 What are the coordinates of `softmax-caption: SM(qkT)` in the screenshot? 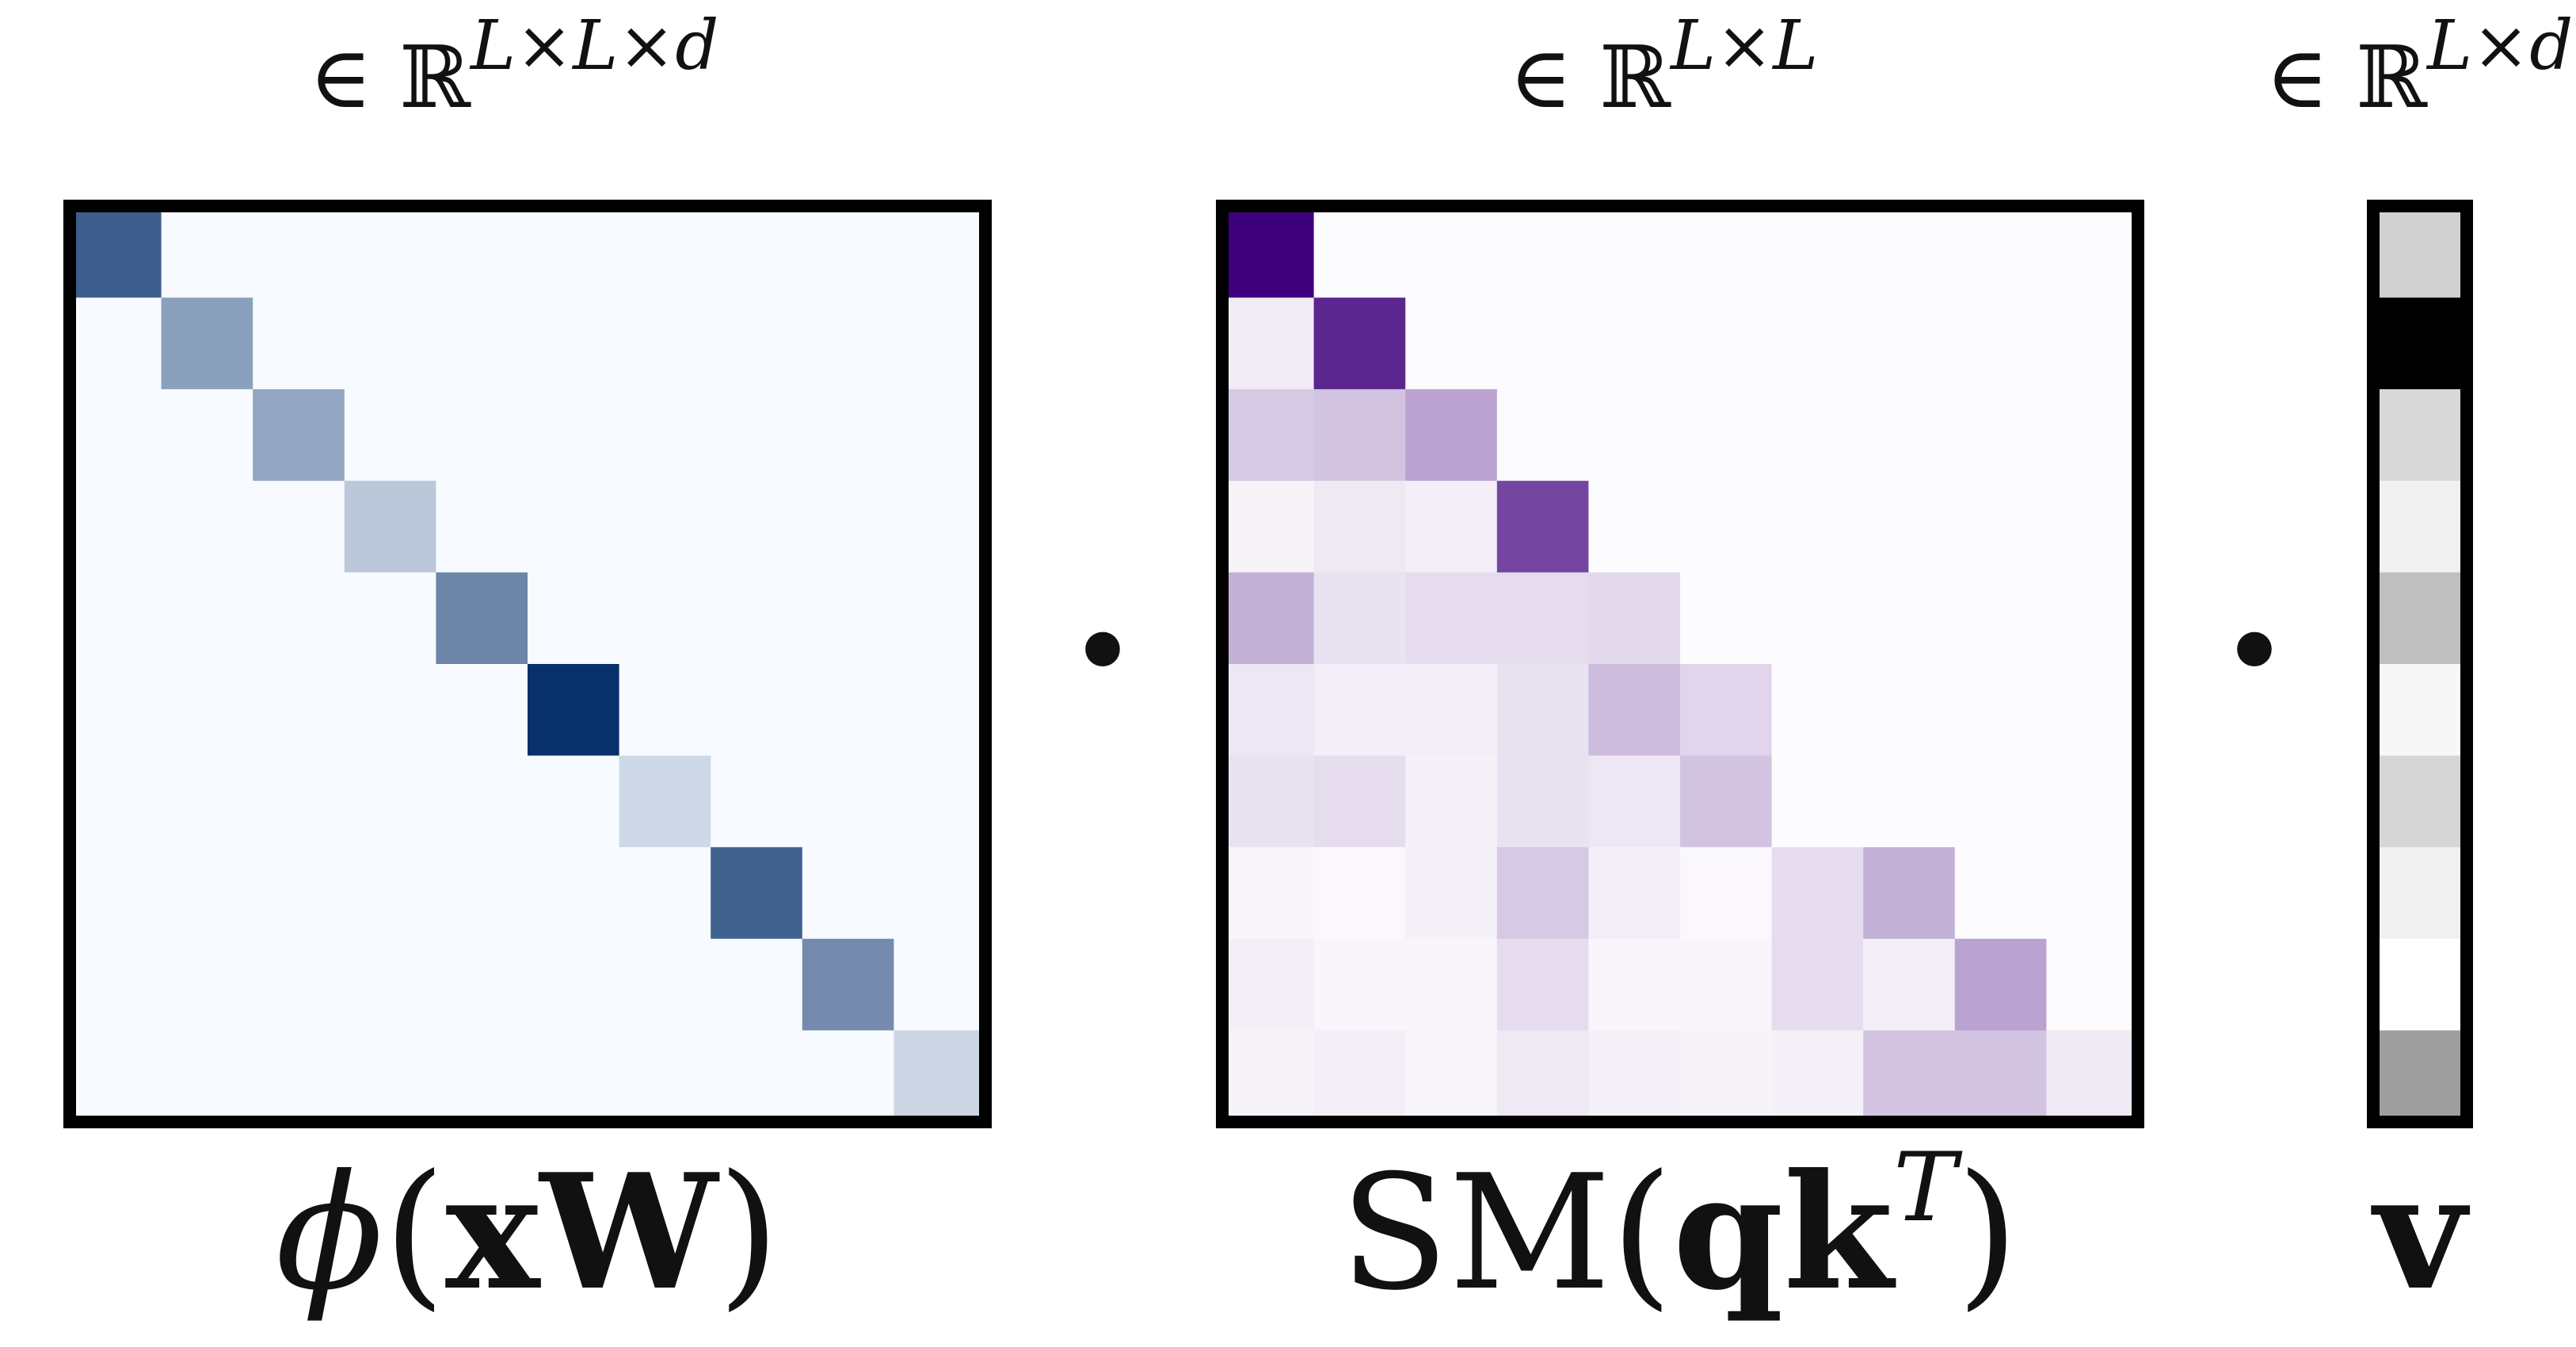 It's located at (1679, 1230).